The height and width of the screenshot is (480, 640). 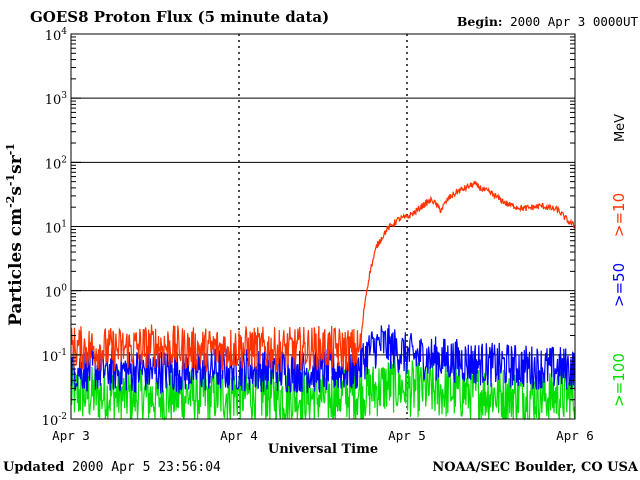 I want to click on x-tick-label-3: Apr 6, so click(x=575, y=435).